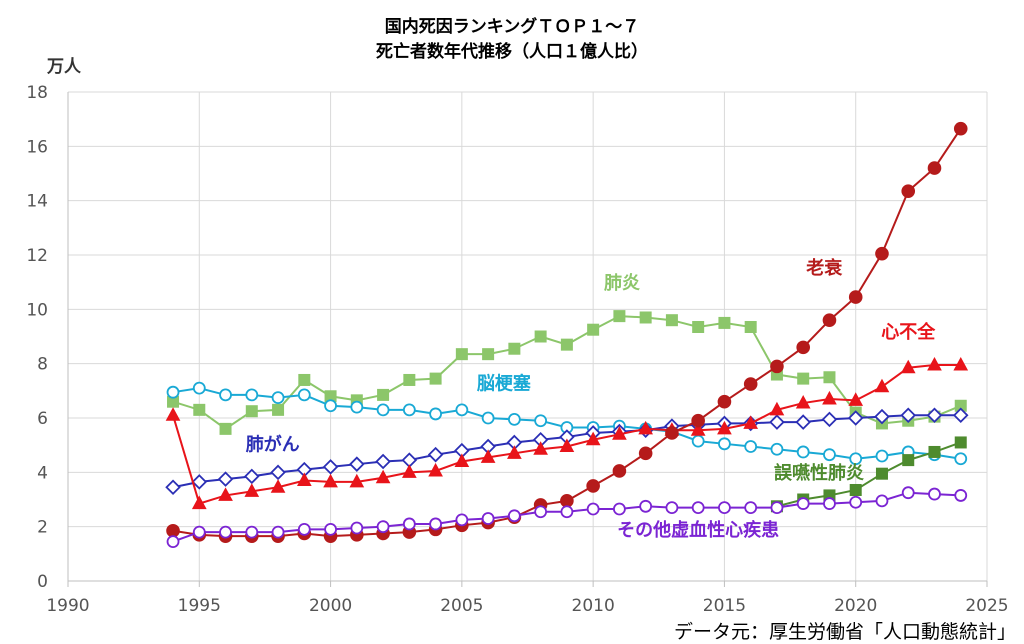 This screenshot has height=644, width=1024. I want to click on series-label: 脳梗塞, so click(504, 383).